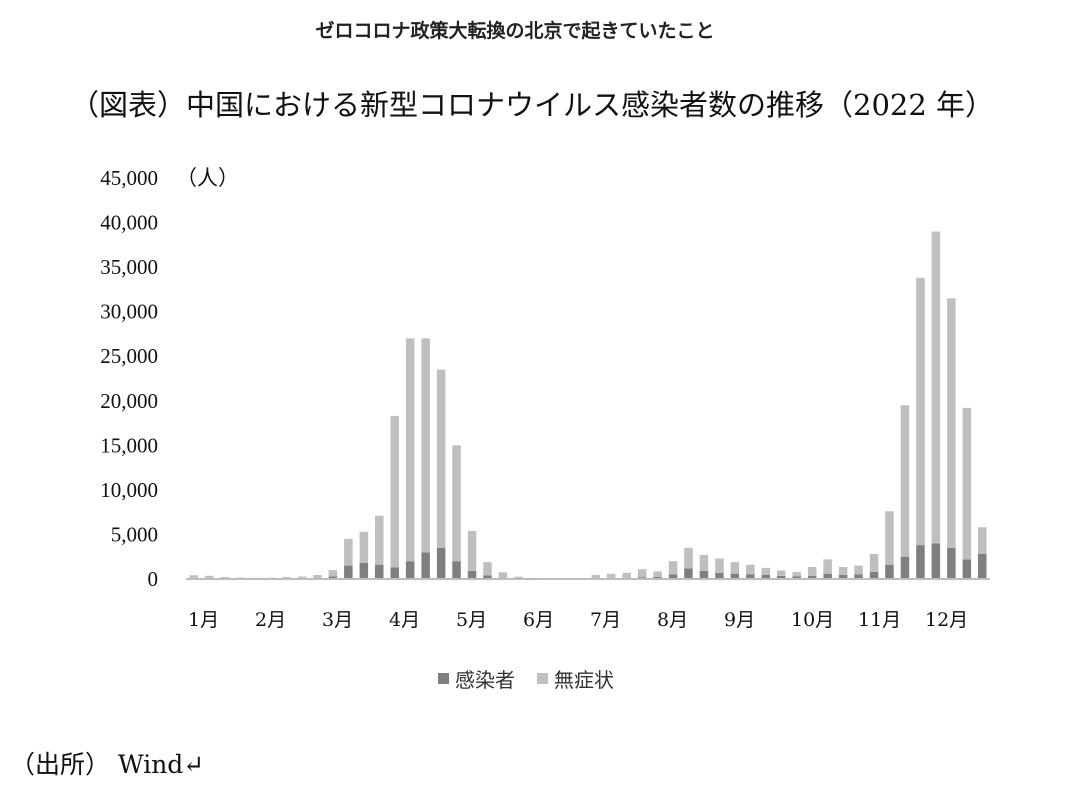 The height and width of the screenshot is (788, 1089). What do you see at coordinates (129, 356) in the screenshot?
I see `y-tick-label: 25,000` at bounding box center [129, 356].